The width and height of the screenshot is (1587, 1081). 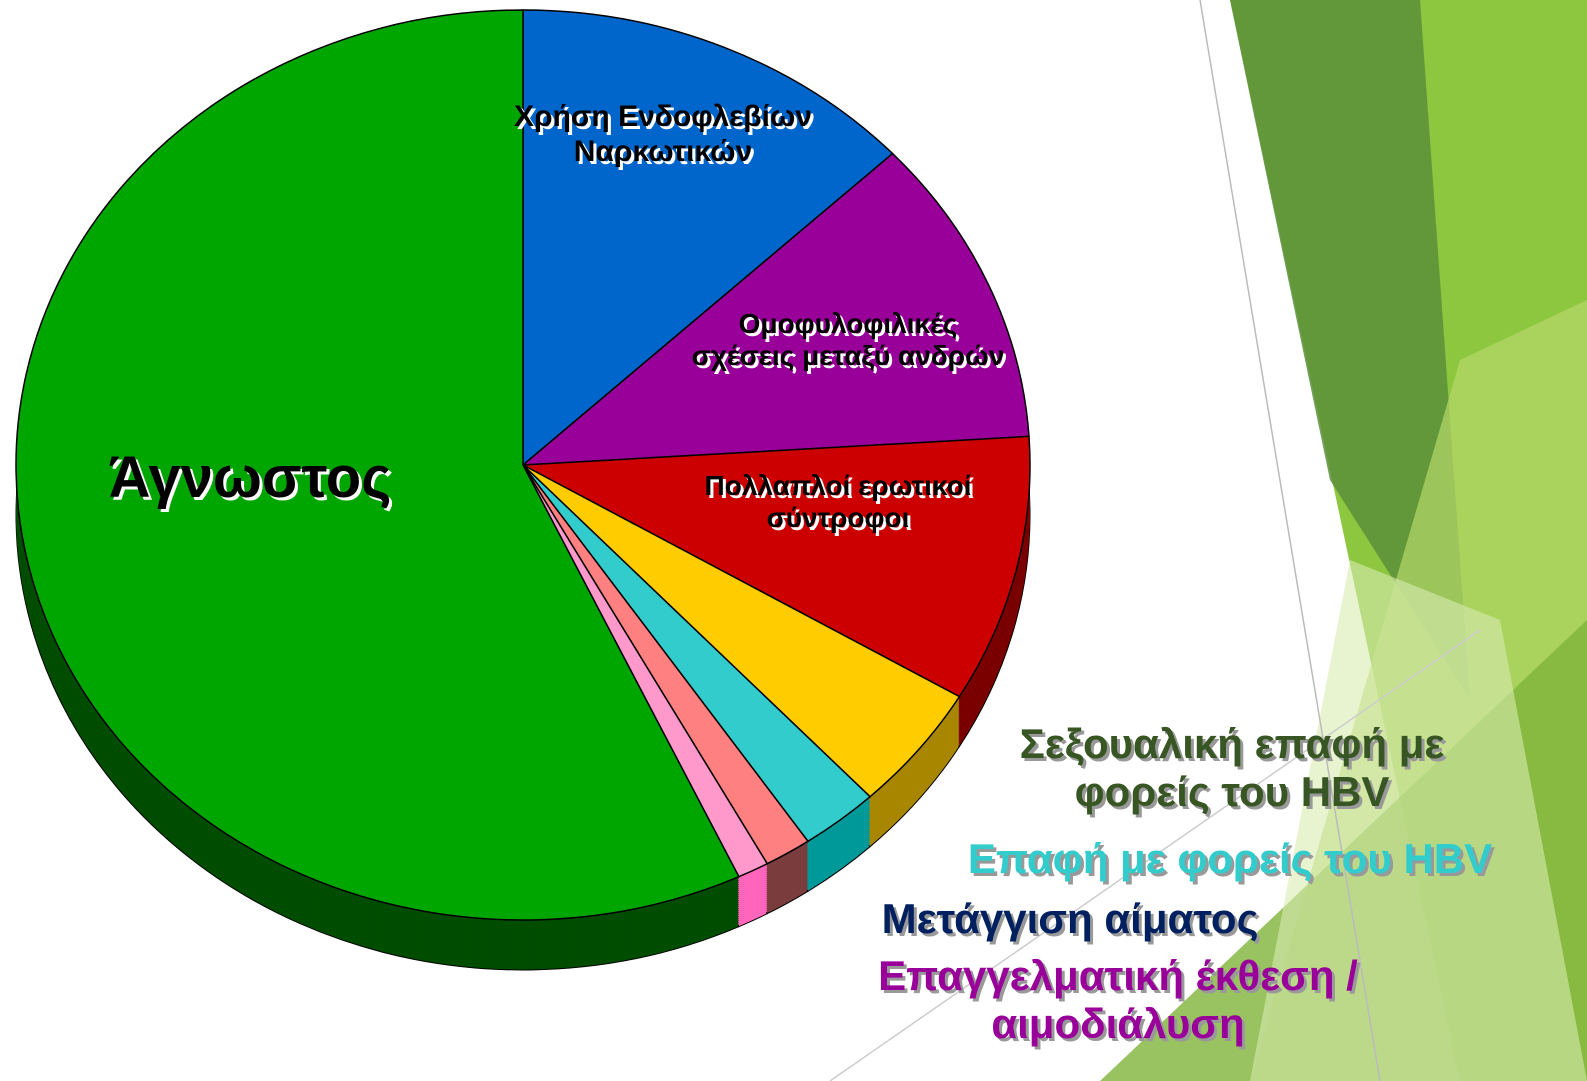 What do you see at coordinates (663, 134) in the screenshot?
I see `slice-label: Χρήση Ενδοφλεβίων Ναρκωτικών` at bounding box center [663, 134].